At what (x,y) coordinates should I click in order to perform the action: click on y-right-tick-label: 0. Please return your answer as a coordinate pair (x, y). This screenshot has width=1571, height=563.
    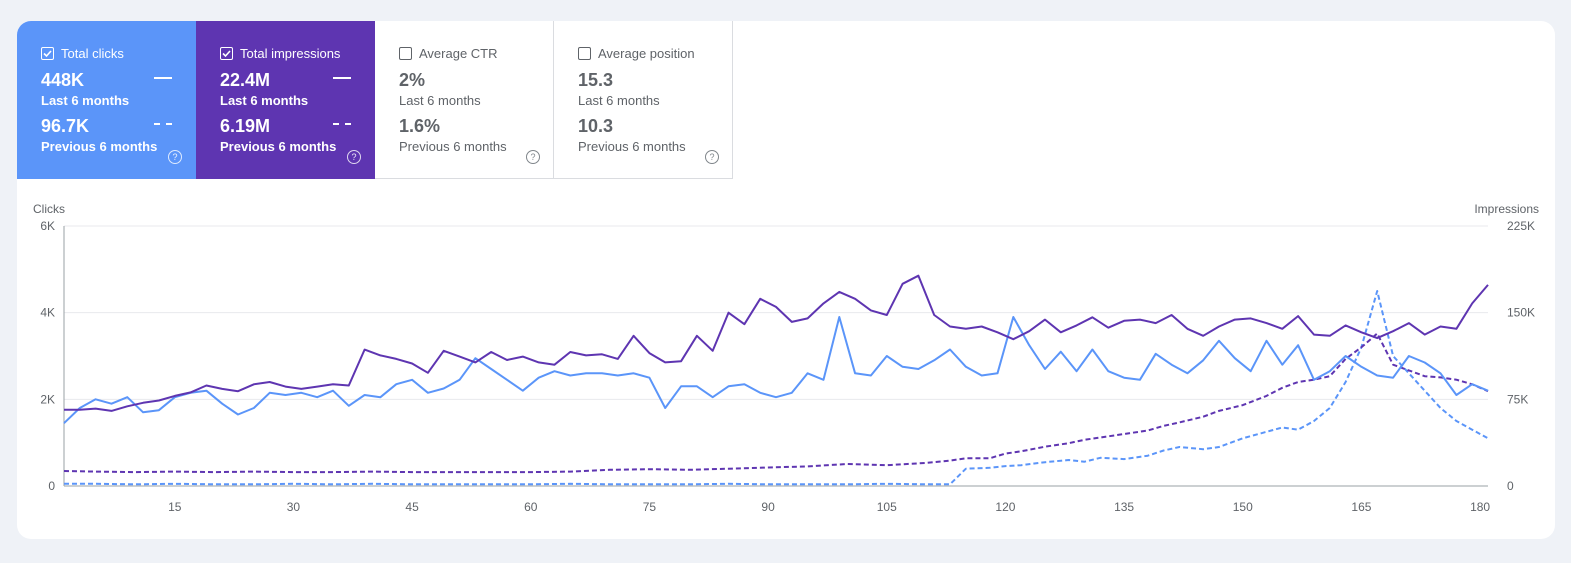
    Looking at the image, I should click on (1510, 486).